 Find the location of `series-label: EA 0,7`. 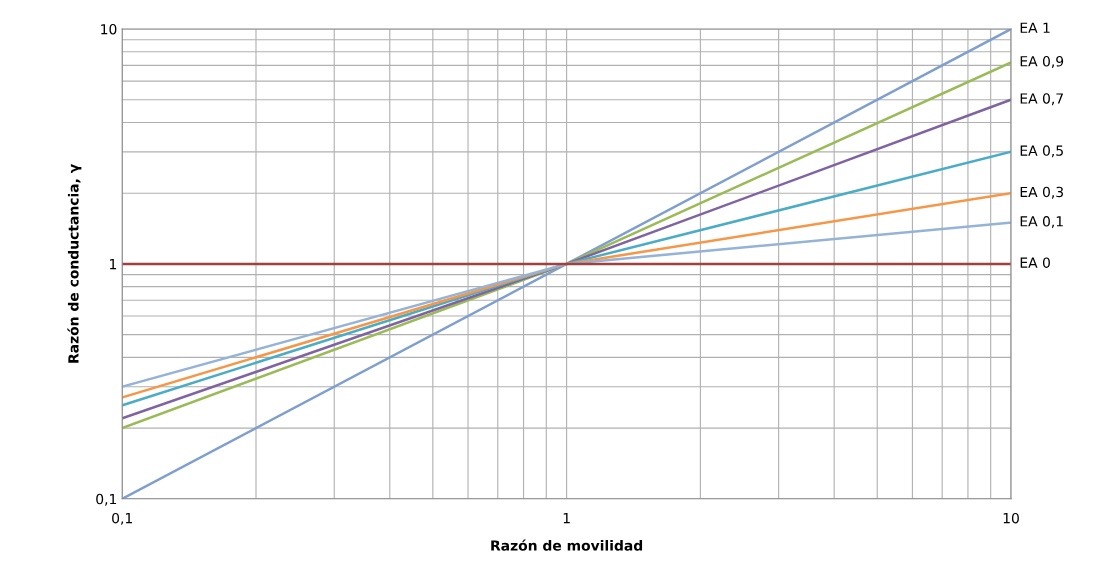

series-label: EA 0,7 is located at coordinates (1041, 99).